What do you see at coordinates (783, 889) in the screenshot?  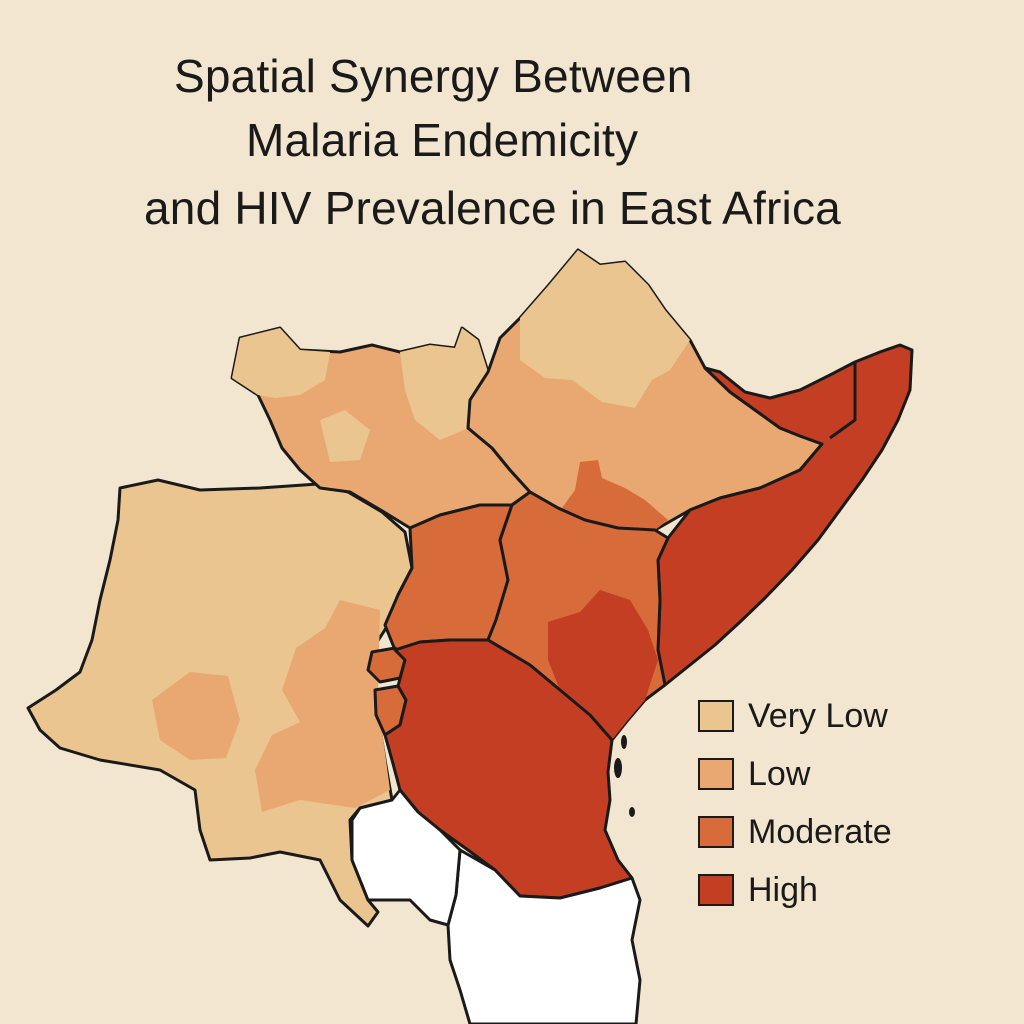 I see `legend-label-high: High` at bounding box center [783, 889].